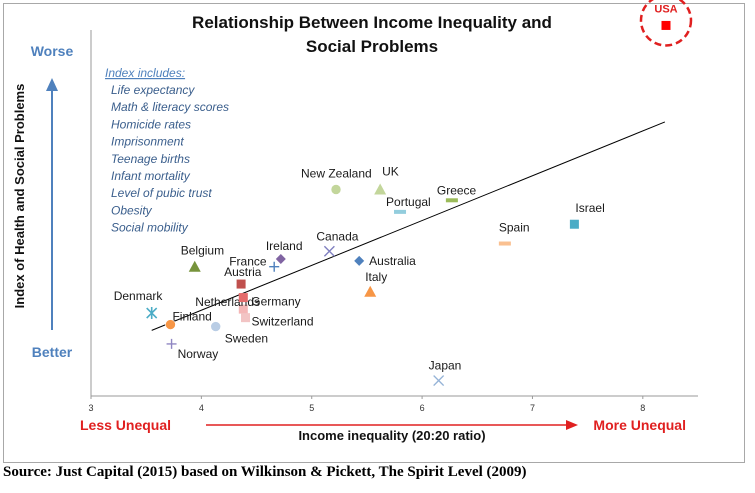 This screenshot has height=493, width=755. I want to click on point-label-usa: USA, so click(665, 9).